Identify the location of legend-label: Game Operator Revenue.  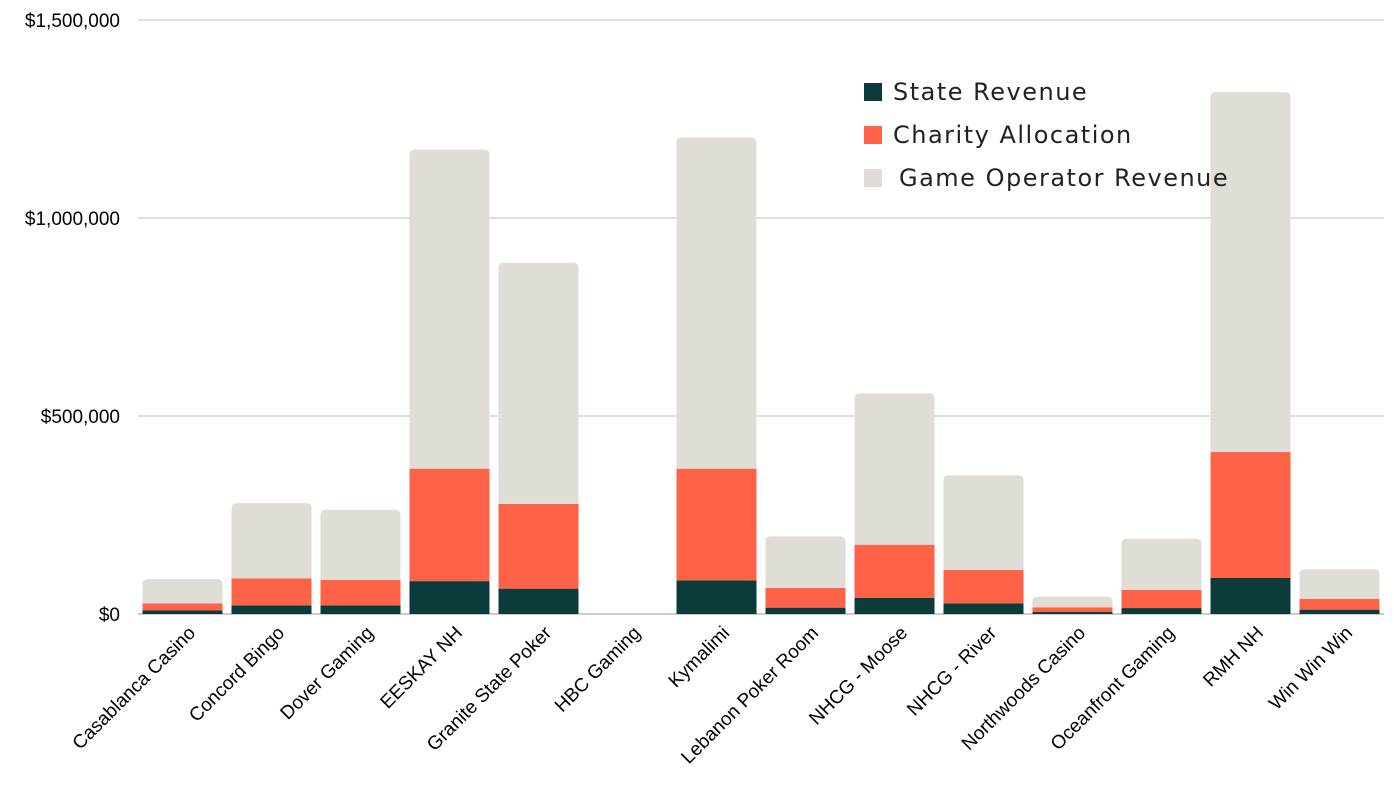
(1064, 178).